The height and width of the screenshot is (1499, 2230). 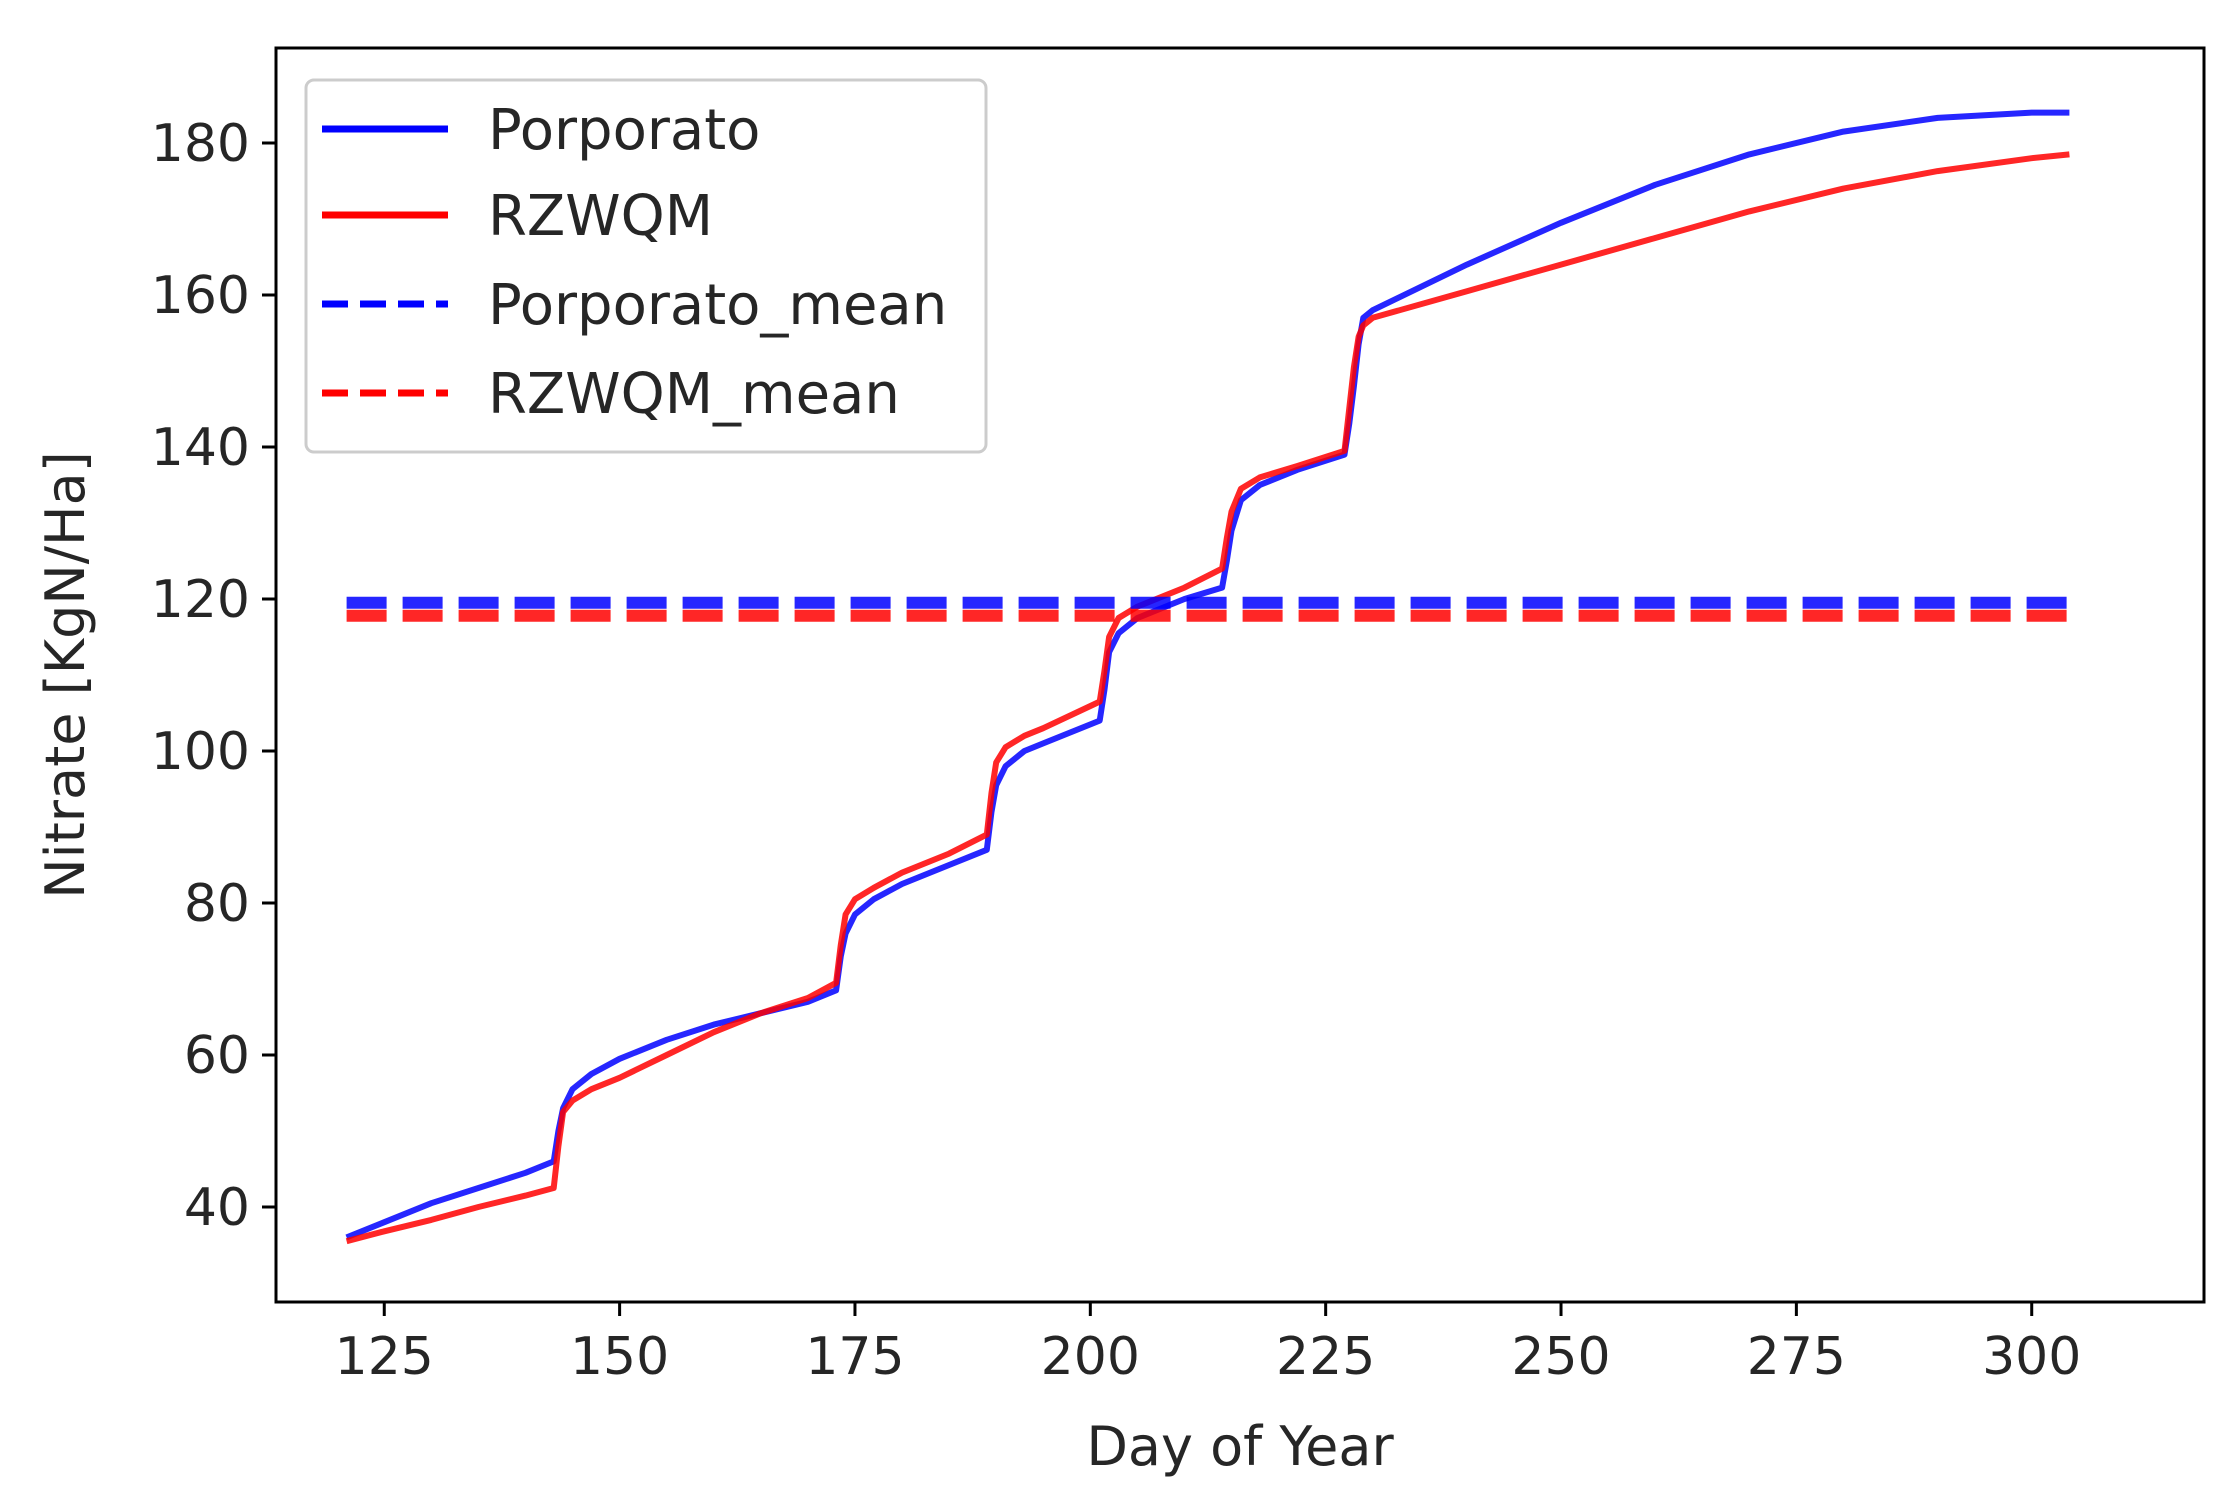 What do you see at coordinates (1325, 1357) in the screenshot?
I see `x-tick-label-225: 225` at bounding box center [1325, 1357].